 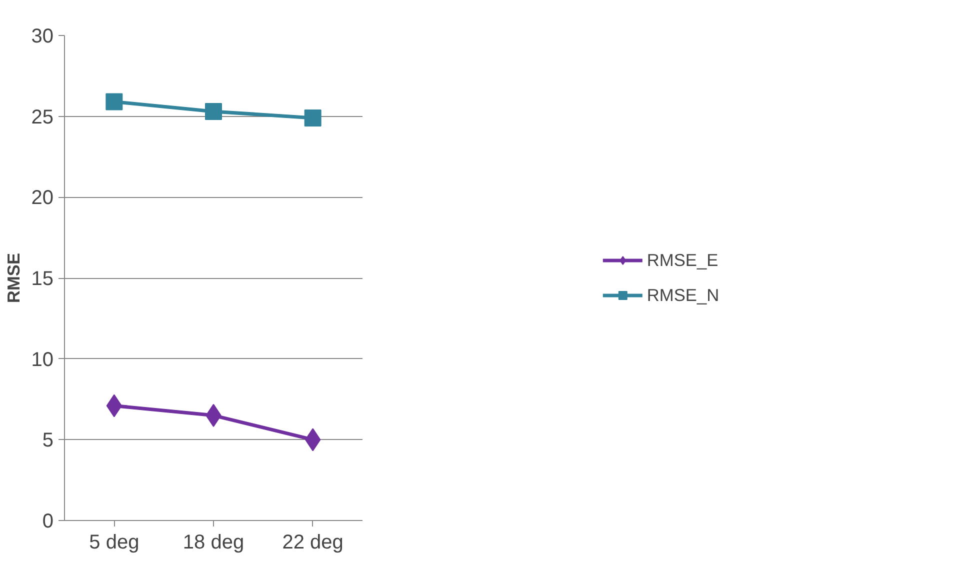 What do you see at coordinates (42, 117) in the screenshot?
I see `y-tick-label: 25` at bounding box center [42, 117].